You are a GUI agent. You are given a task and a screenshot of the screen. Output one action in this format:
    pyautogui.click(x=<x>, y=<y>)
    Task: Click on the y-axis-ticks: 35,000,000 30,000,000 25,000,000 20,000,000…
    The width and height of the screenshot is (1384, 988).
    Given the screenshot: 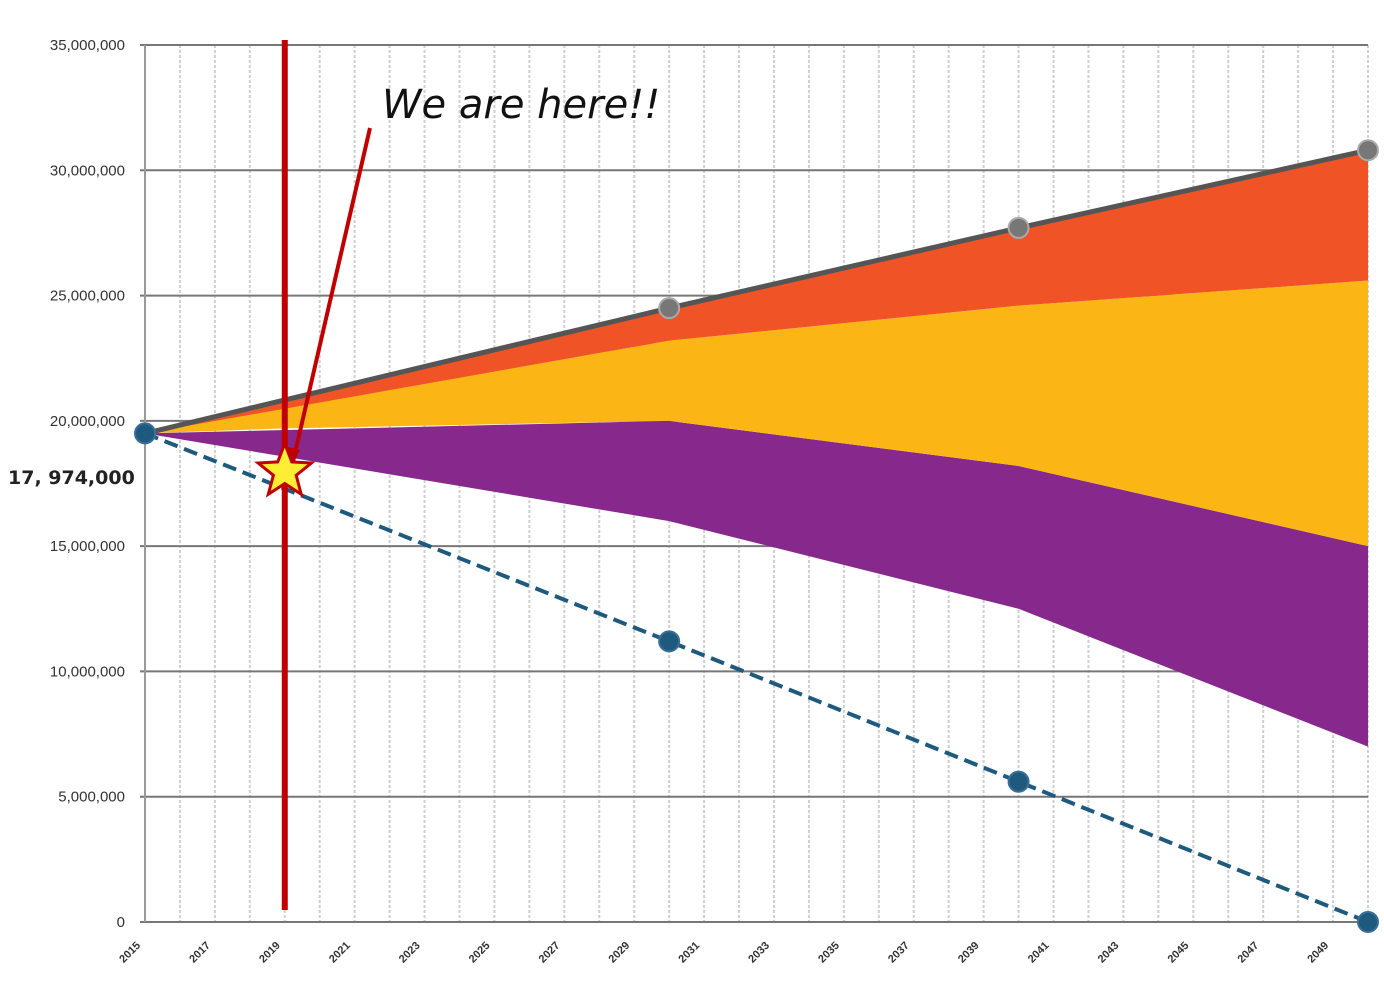 What is the action you would take?
    pyautogui.click(x=87, y=484)
    